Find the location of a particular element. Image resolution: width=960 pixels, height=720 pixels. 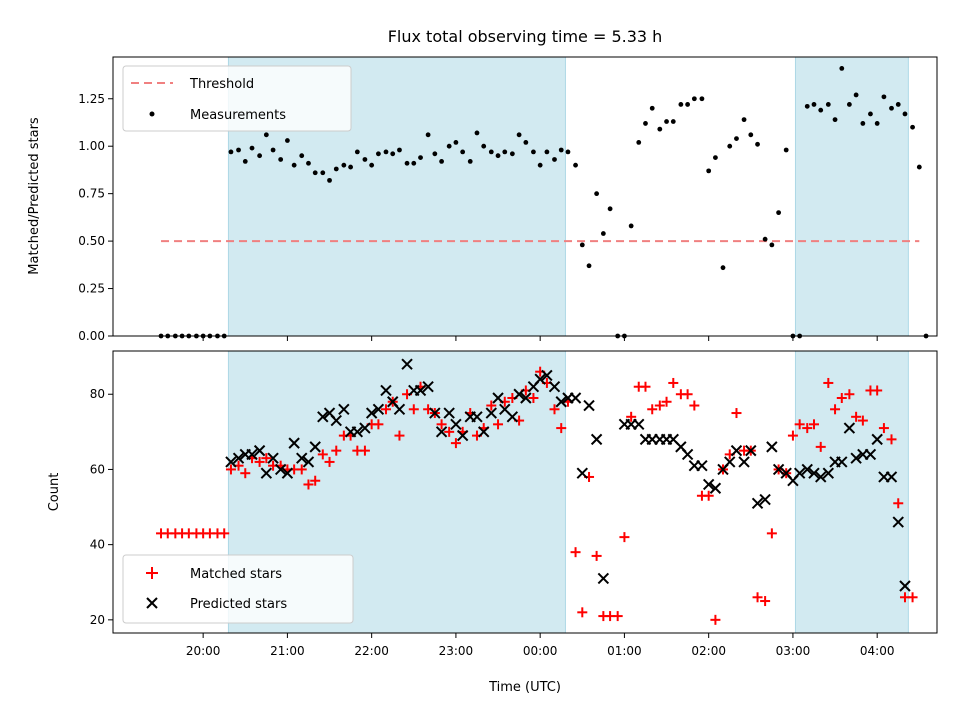

top-y-axis: 0.00 0.25 0.50 0.75 1.00 1.25 is located at coordinates (95, 217).